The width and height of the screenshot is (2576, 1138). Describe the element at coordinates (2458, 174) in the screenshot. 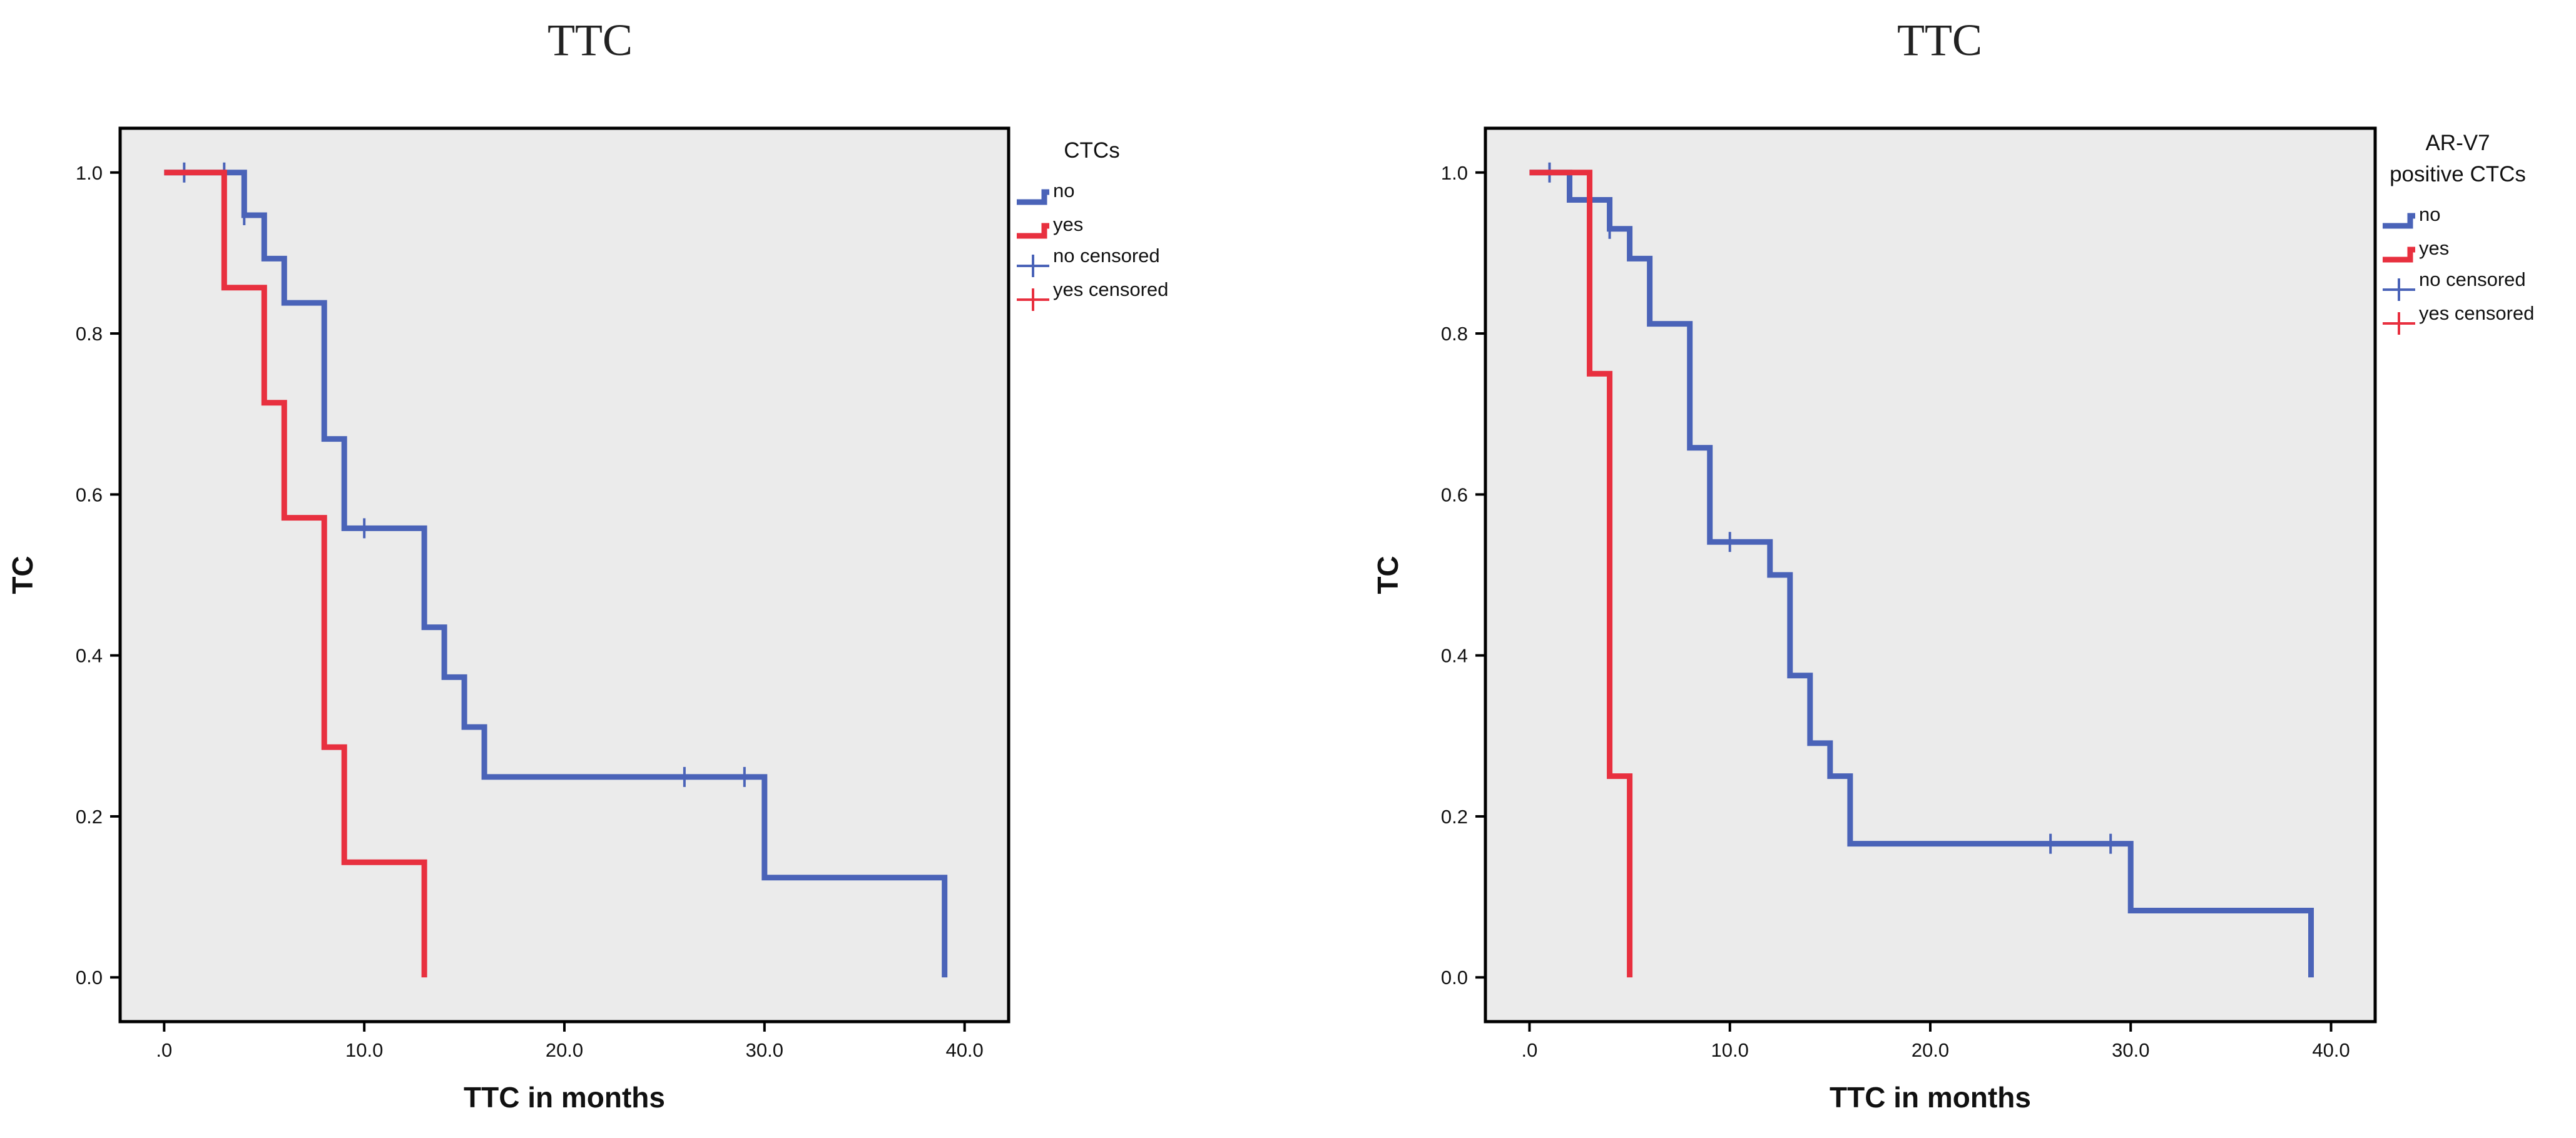

I see `legend-title: positive CTCs` at that location.